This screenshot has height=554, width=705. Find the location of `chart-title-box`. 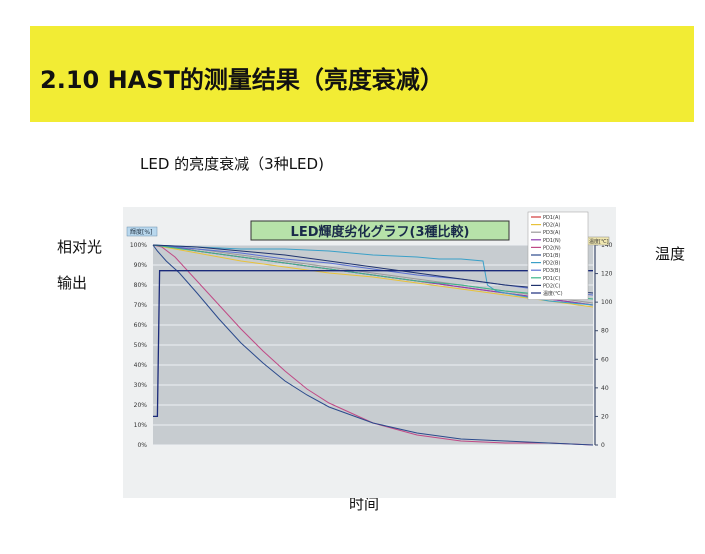

chart-title-box is located at coordinates (380, 230).